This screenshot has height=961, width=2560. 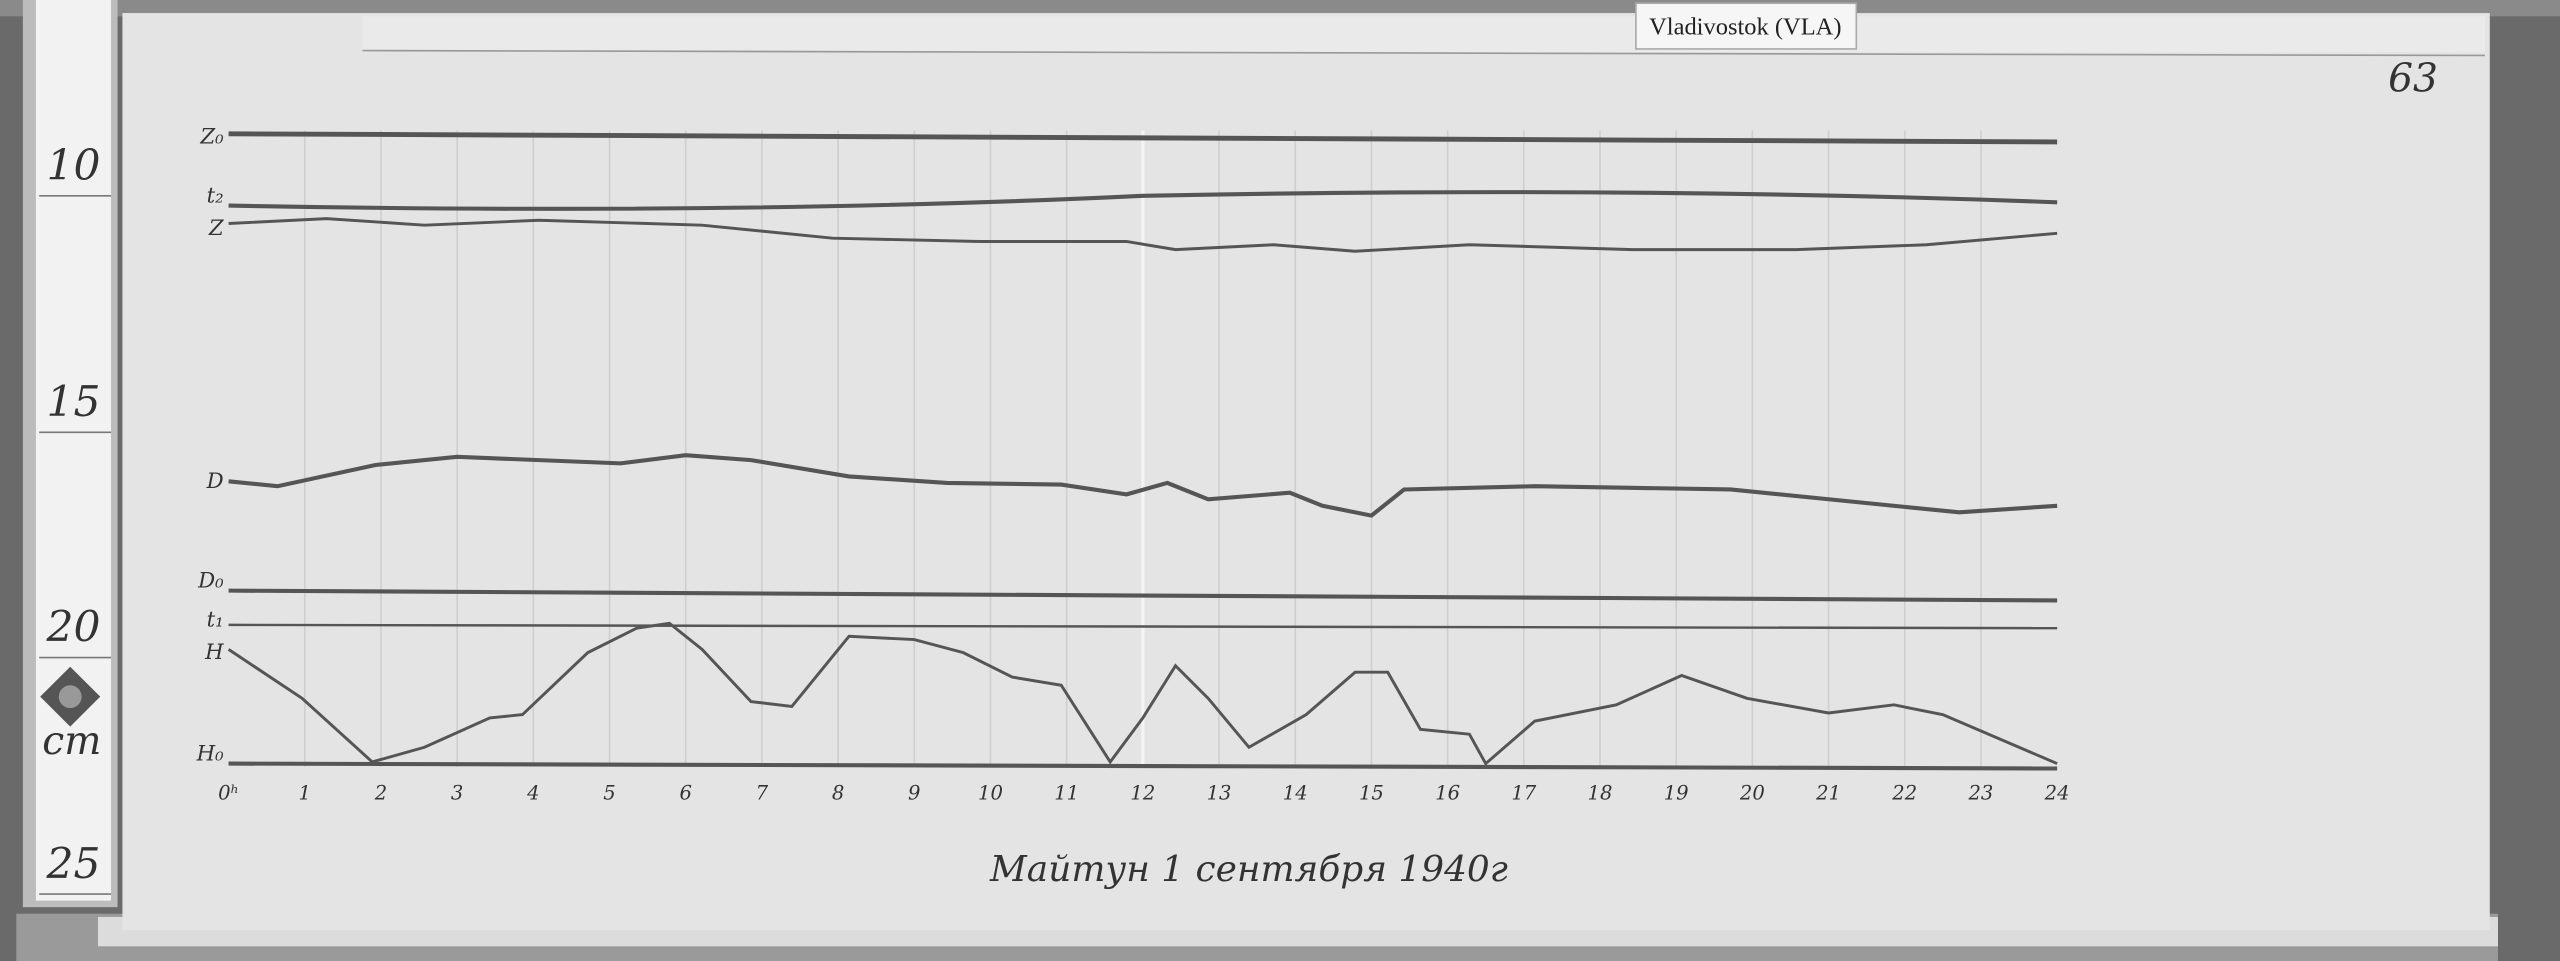 I want to click on trace-label: H₀, so click(x=210, y=753).